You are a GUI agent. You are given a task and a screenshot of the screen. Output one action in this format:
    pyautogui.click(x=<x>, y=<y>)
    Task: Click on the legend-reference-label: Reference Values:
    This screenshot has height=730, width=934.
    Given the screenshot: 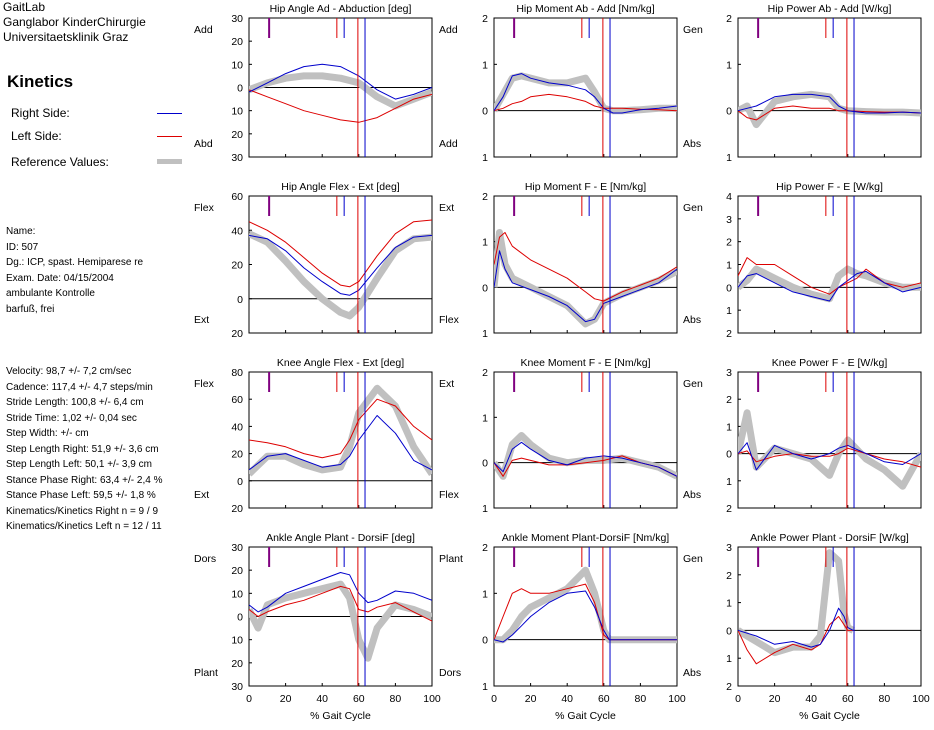 What is the action you would take?
    pyautogui.click(x=60, y=162)
    